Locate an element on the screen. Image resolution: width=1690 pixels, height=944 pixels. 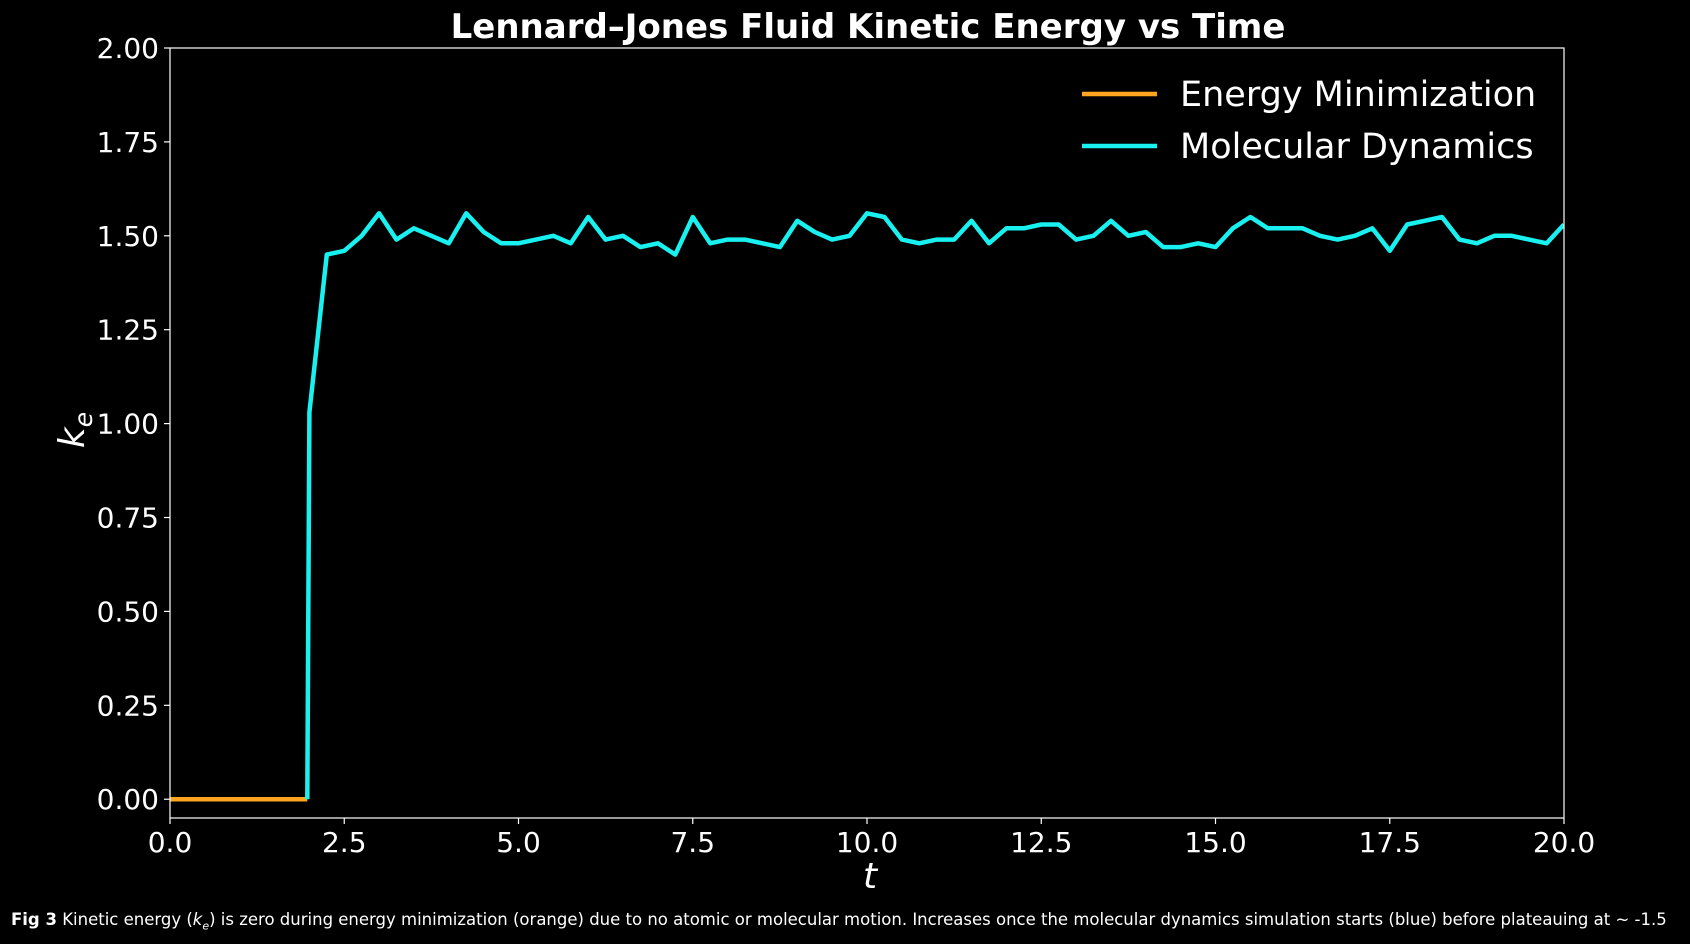
y-axis-label: ke is located at coordinates (75, 430).